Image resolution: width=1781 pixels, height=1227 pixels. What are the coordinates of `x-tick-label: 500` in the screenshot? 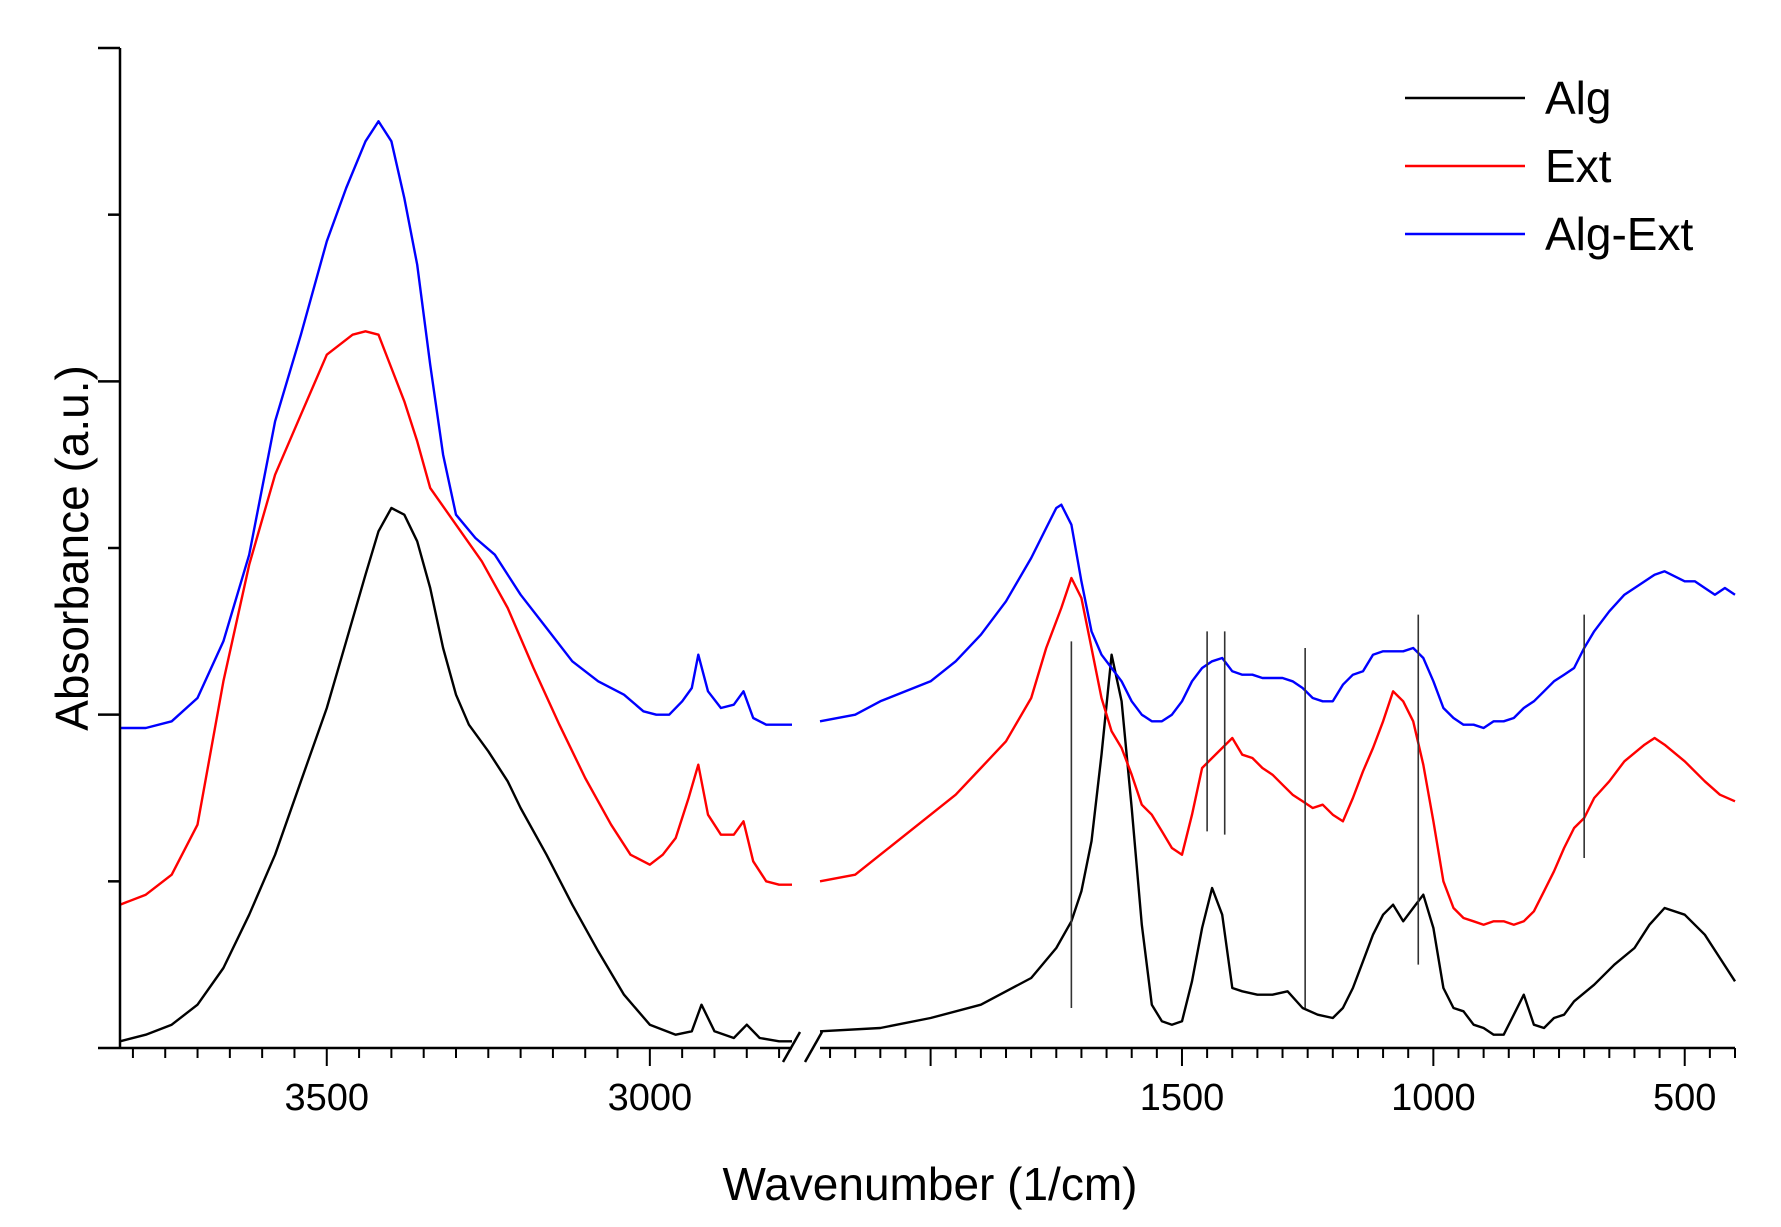 It's located at (1684, 1098).